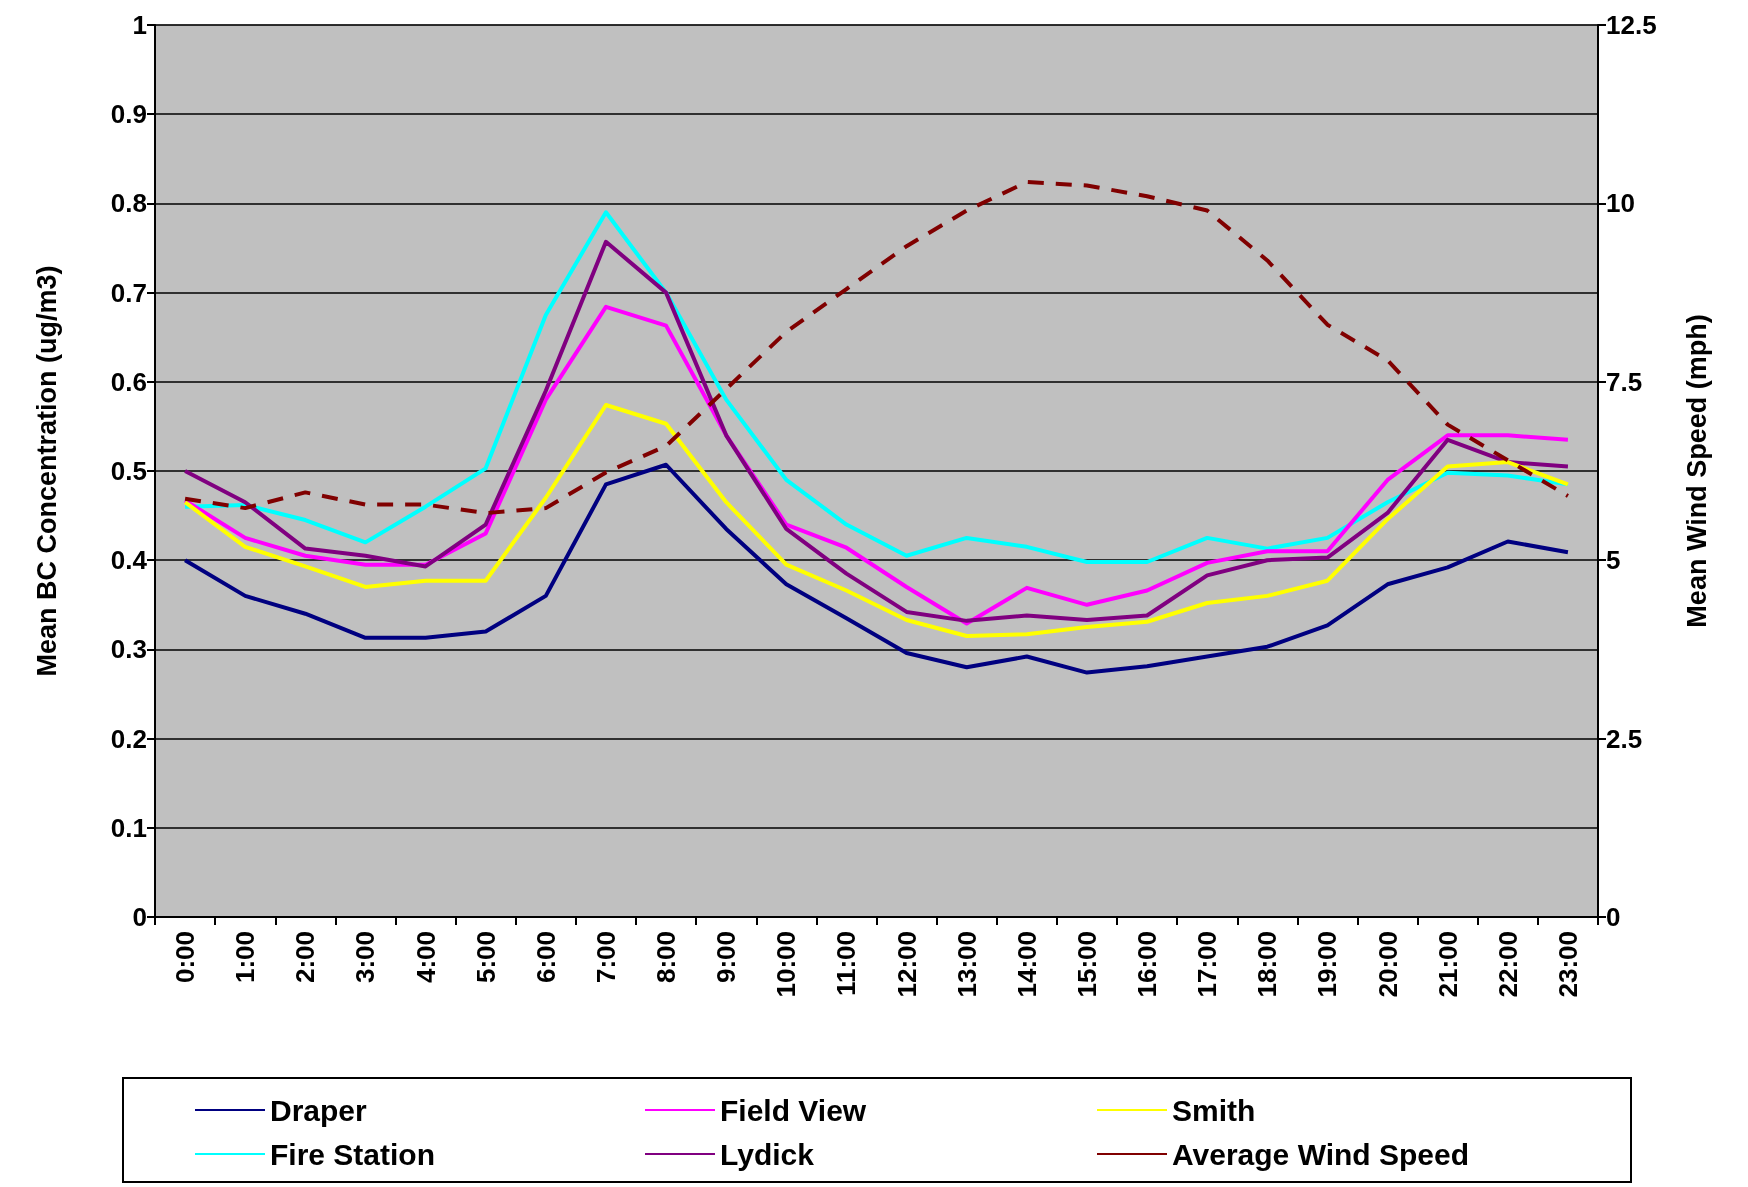  I want to click on y-tick-label: 0.1, so click(128, 827).